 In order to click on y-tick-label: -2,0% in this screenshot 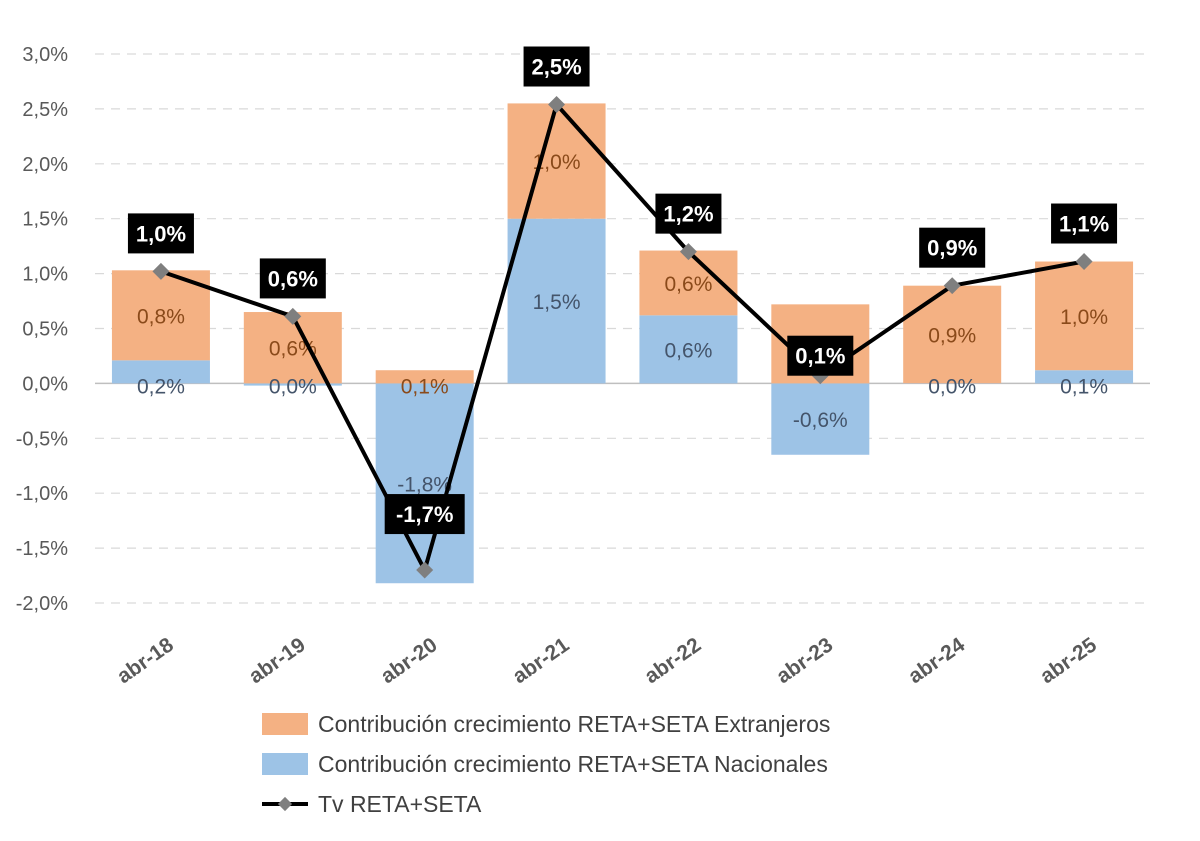, I will do `click(42, 604)`.